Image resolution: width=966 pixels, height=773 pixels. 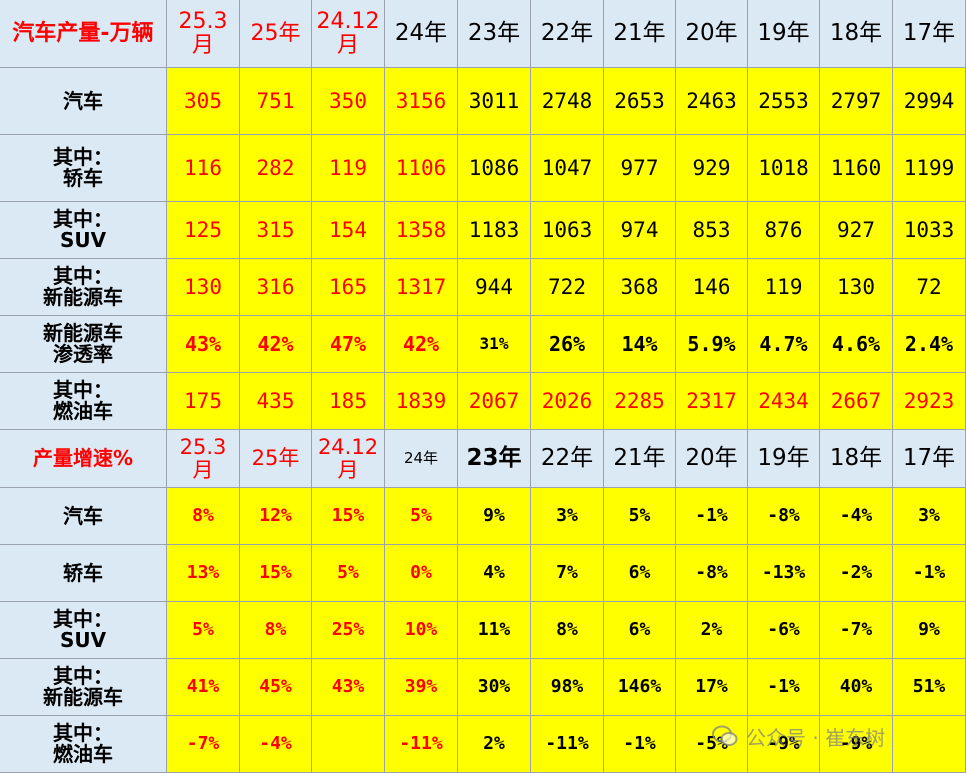 I want to click on table-cell: 15%, so click(x=276, y=573).